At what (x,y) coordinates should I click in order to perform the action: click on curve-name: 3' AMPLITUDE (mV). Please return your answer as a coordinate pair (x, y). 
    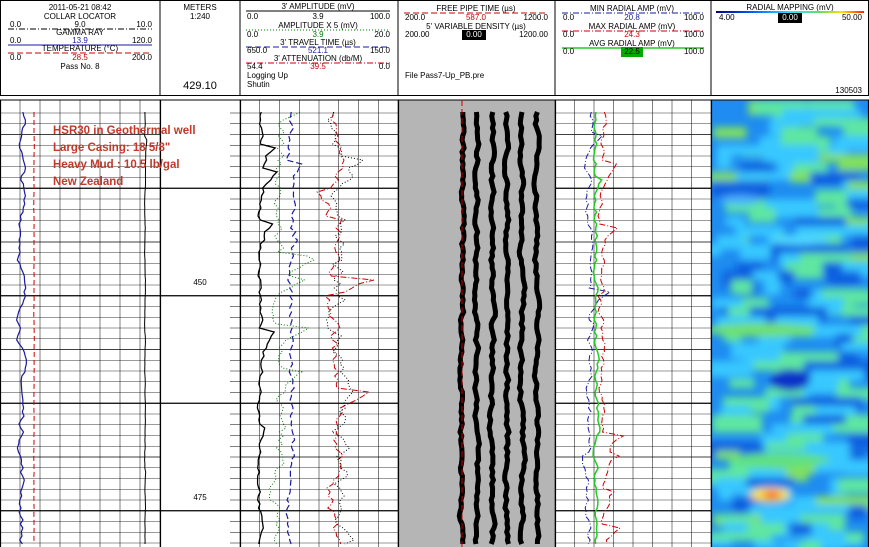
    Looking at the image, I should click on (317, 6).